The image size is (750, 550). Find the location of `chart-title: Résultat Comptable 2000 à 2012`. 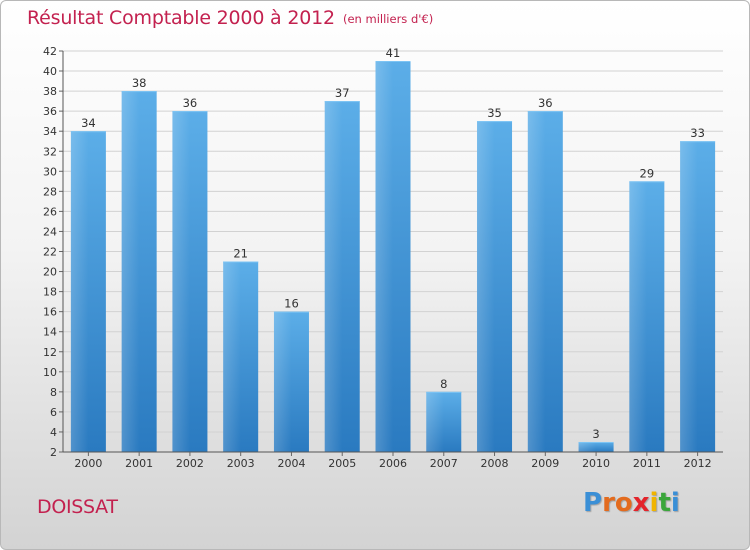

chart-title: Résultat Comptable 2000 à 2012 is located at coordinates (181, 18).